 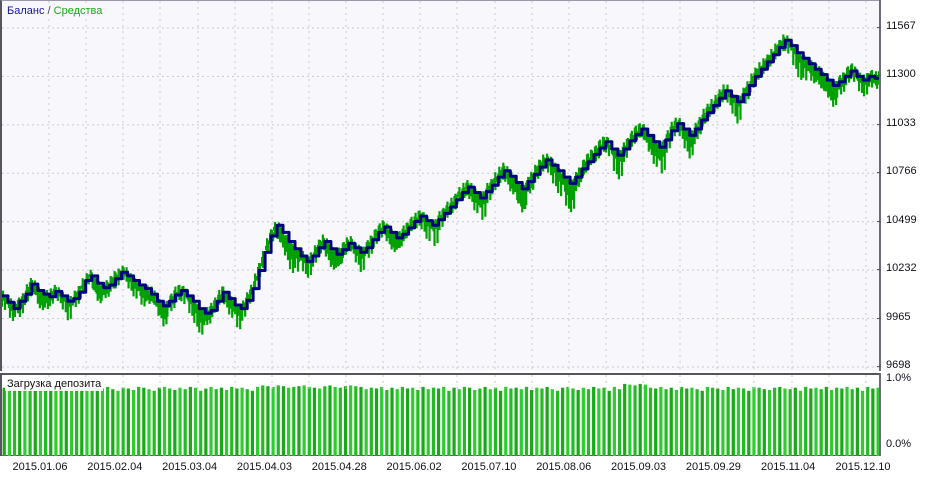 What do you see at coordinates (901, 171) in the screenshot?
I see `y-axis-tick-label: 10766` at bounding box center [901, 171].